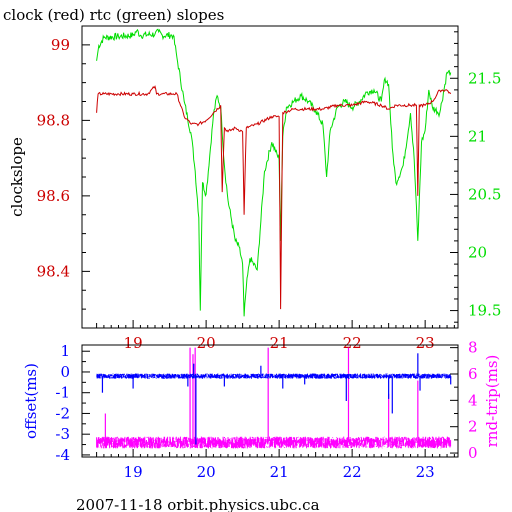 The width and height of the screenshot is (512, 512). I want to click on top-x-tick-label: 23, so click(425, 343).